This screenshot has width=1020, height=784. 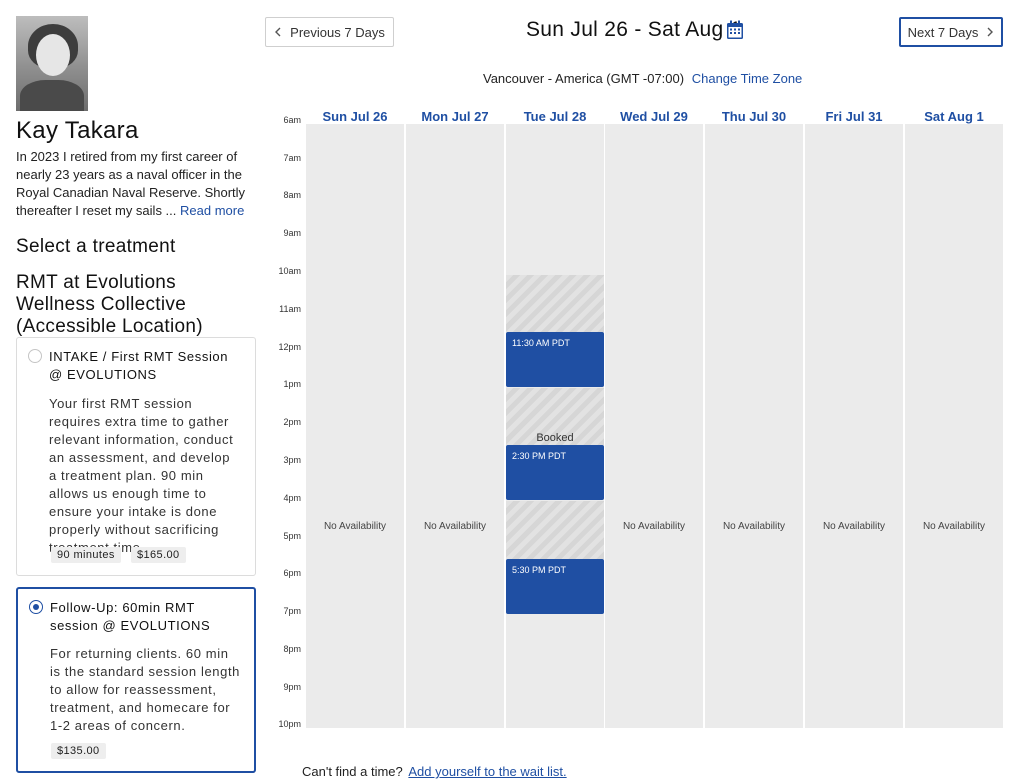 I want to click on time-slot-button: 5:30 PM PDT, so click(x=555, y=586).